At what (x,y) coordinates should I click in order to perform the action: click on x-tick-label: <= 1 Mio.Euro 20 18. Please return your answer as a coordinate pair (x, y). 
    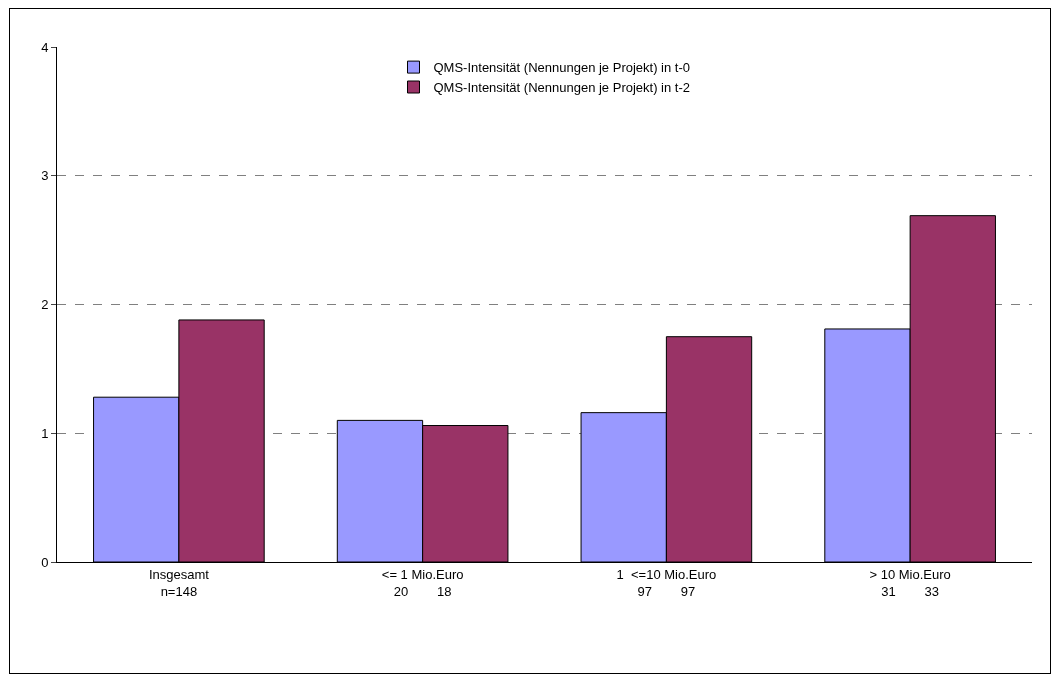
    Looking at the image, I should click on (422, 582).